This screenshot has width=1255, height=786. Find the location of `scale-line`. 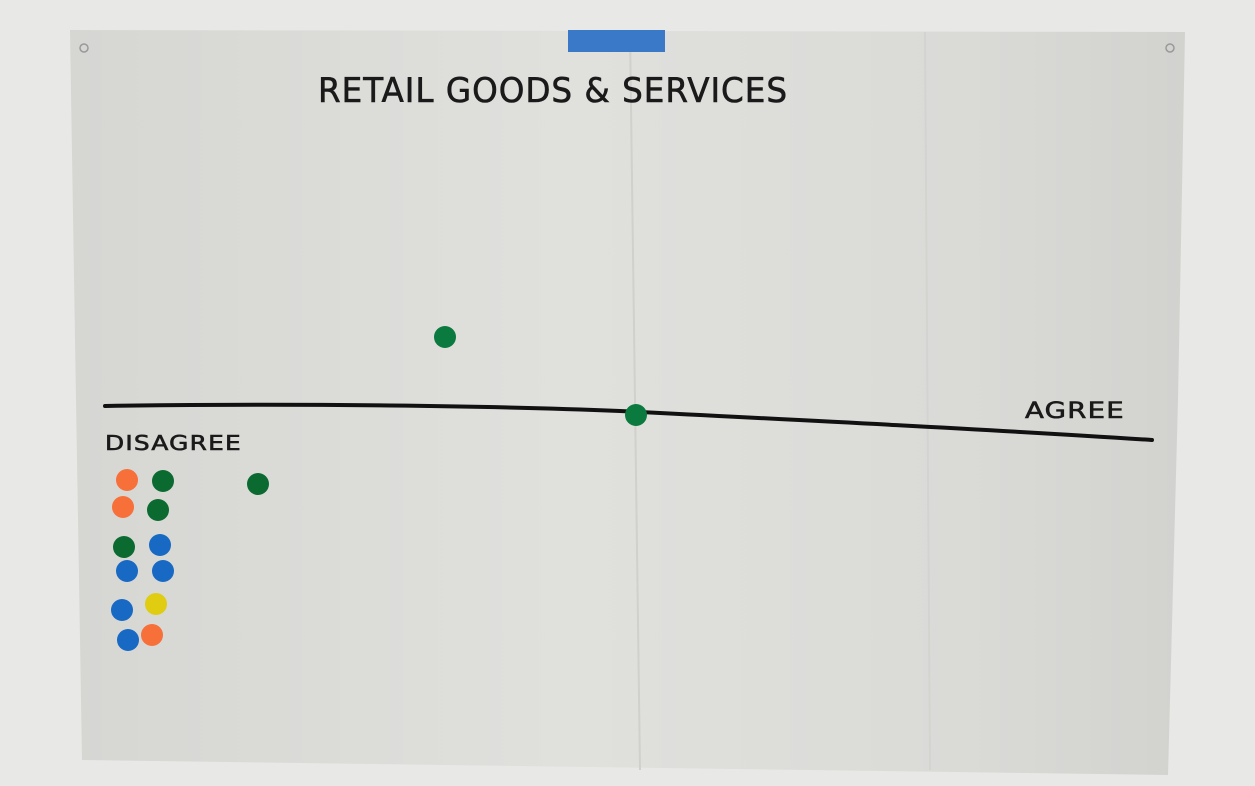

scale-line is located at coordinates (628, 422).